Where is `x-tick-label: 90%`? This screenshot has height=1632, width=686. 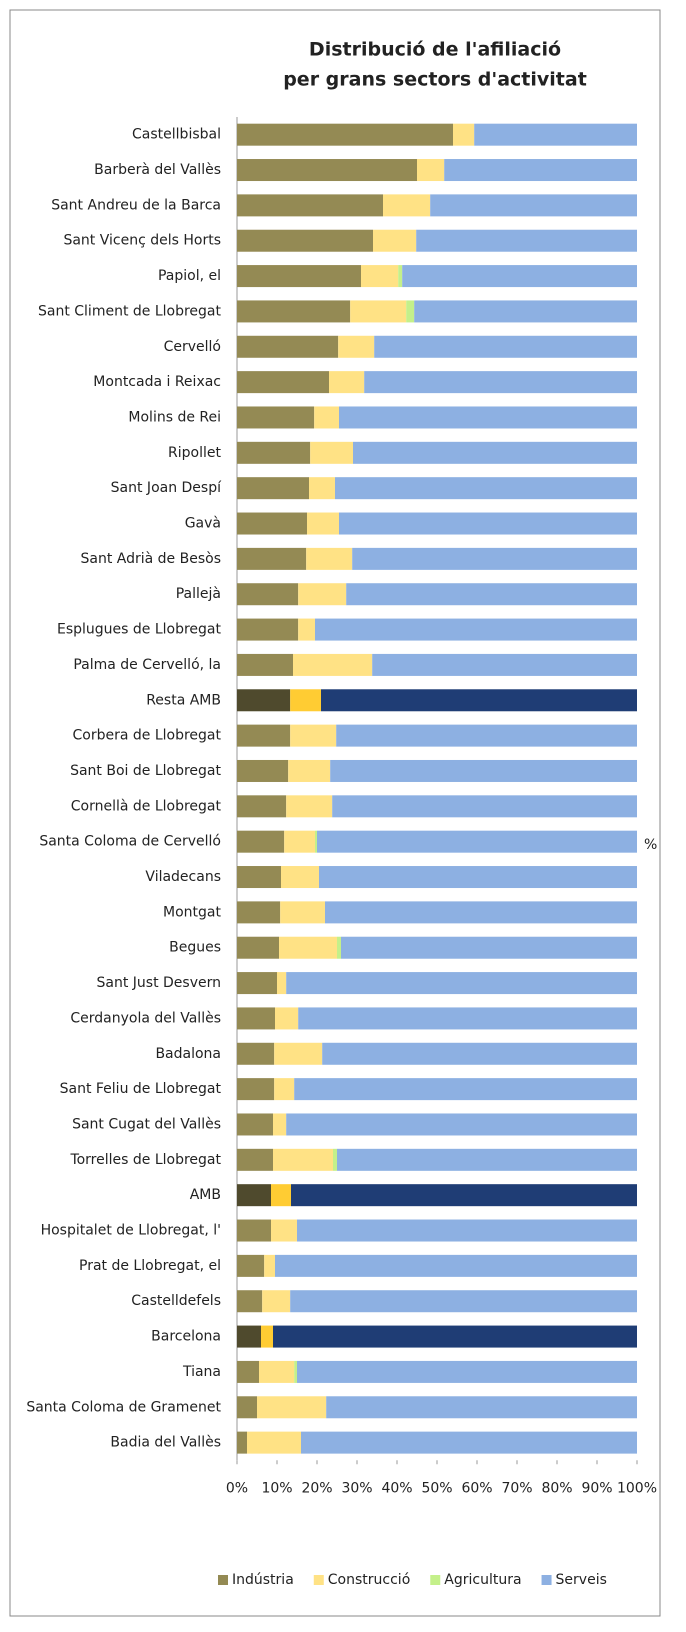 x-tick-label: 90% is located at coordinates (596, 1488).